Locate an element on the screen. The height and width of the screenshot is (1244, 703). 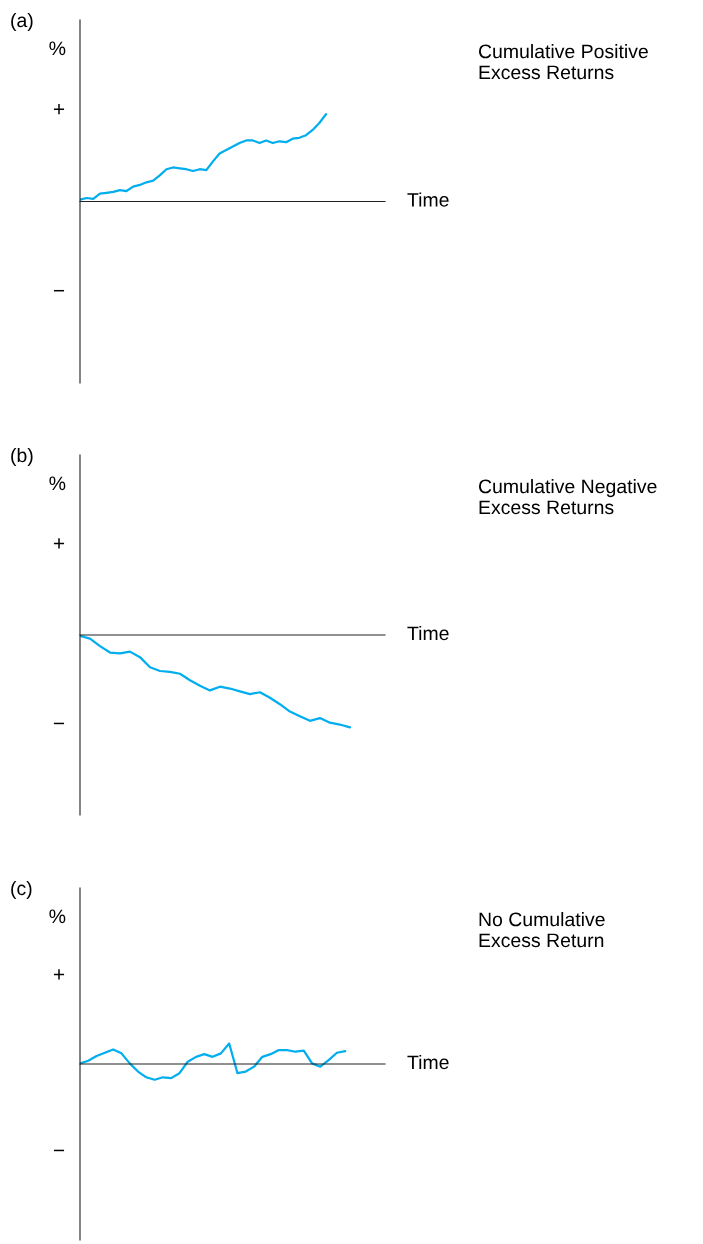
chart-title: (a) is located at coordinates (22, 22).